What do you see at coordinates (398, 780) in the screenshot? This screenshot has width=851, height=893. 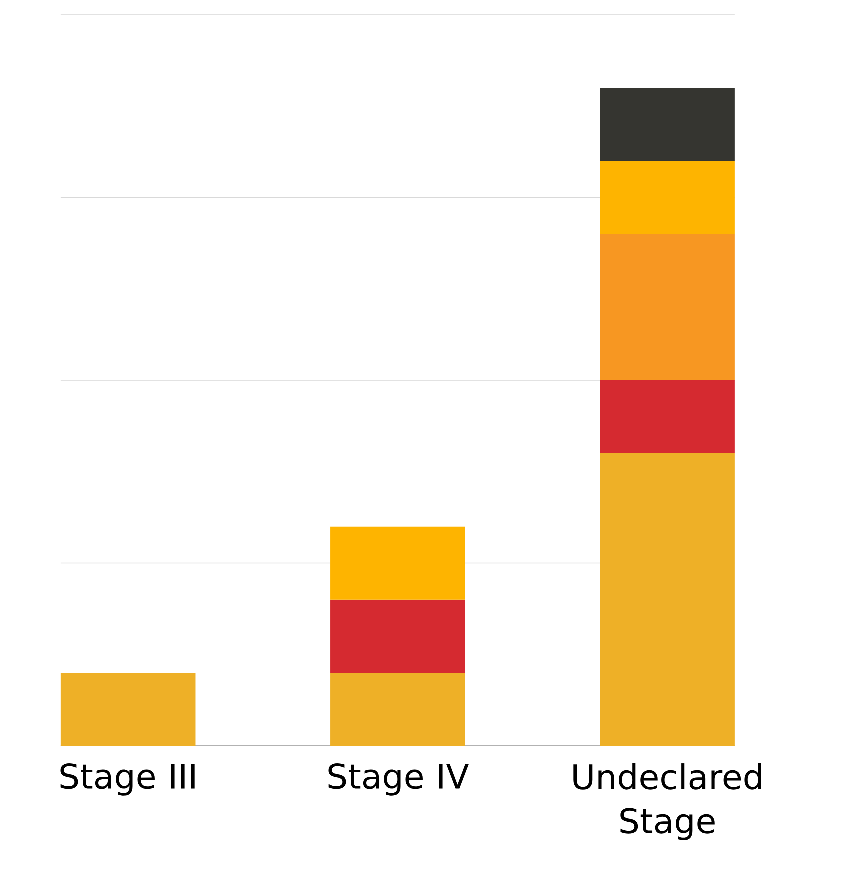 I see `x-tick-label: Stage IV` at bounding box center [398, 780].